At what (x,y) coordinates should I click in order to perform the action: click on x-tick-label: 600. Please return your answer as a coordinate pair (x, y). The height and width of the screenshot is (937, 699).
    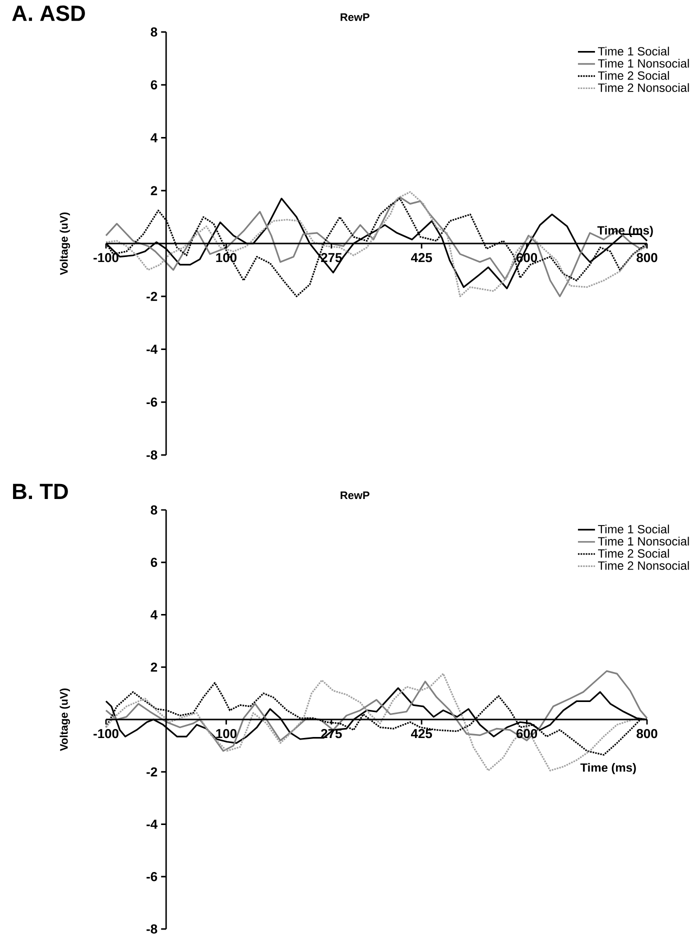
    Looking at the image, I should click on (527, 733).